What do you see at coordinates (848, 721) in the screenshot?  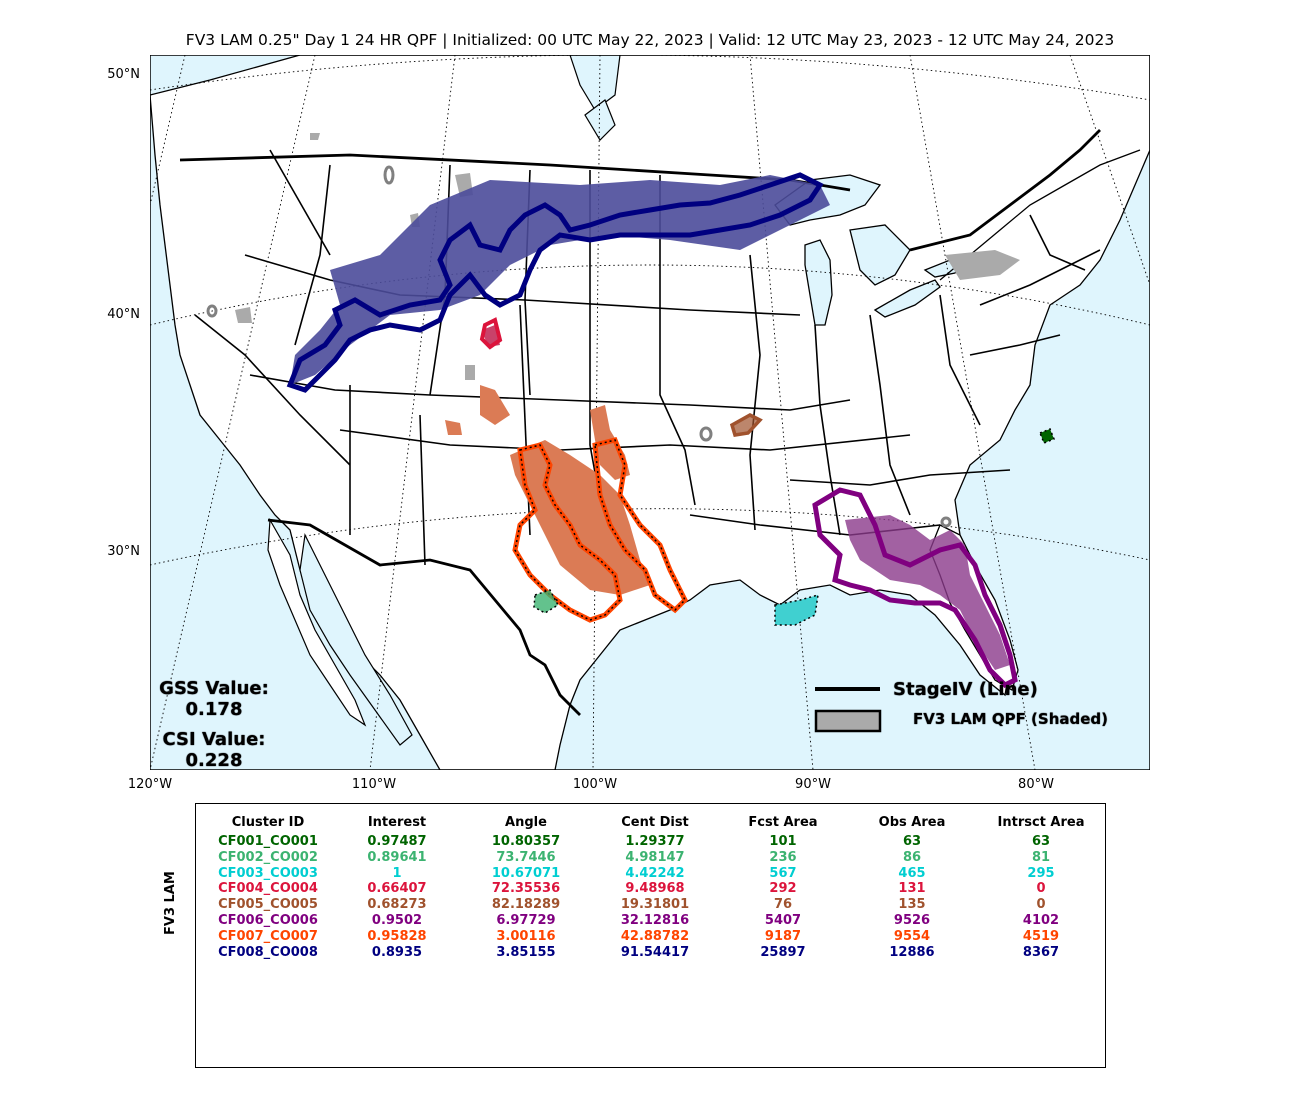 I see `legend-shaded-swatch` at bounding box center [848, 721].